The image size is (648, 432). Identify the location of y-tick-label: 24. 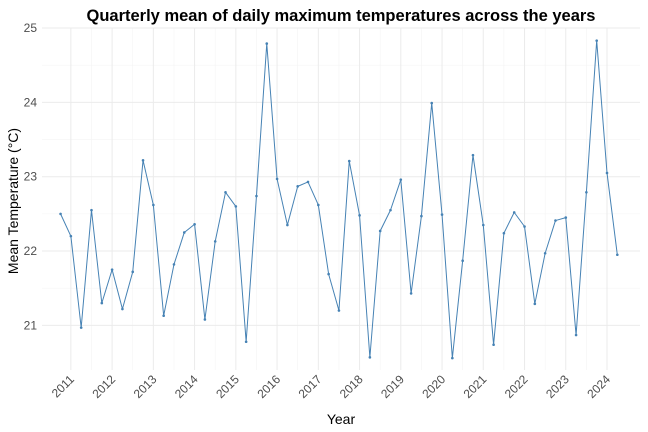
(31, 102).